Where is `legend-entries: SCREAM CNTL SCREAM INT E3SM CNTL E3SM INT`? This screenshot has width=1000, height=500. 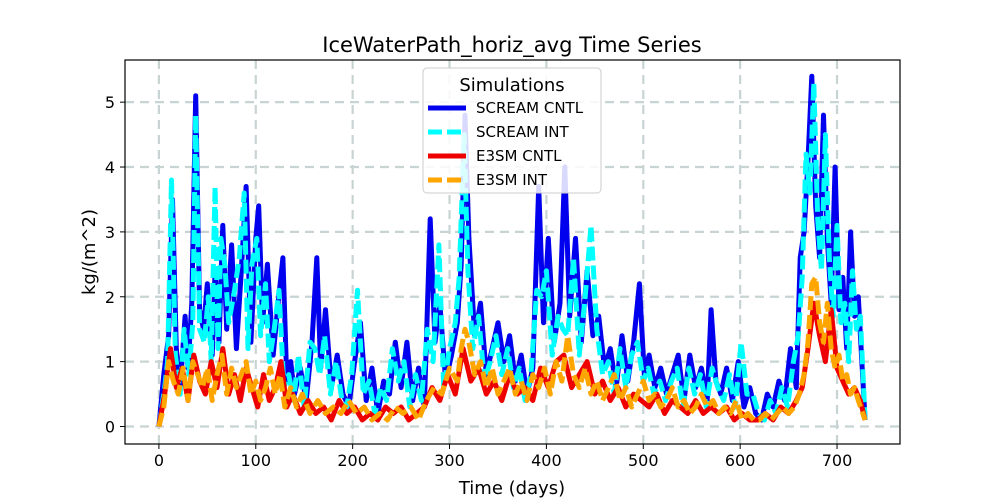 legend-entries: SCREAM CNTL SCREAM INT E3SM CNTL E3SM INT is located at coordinates (506, 144).